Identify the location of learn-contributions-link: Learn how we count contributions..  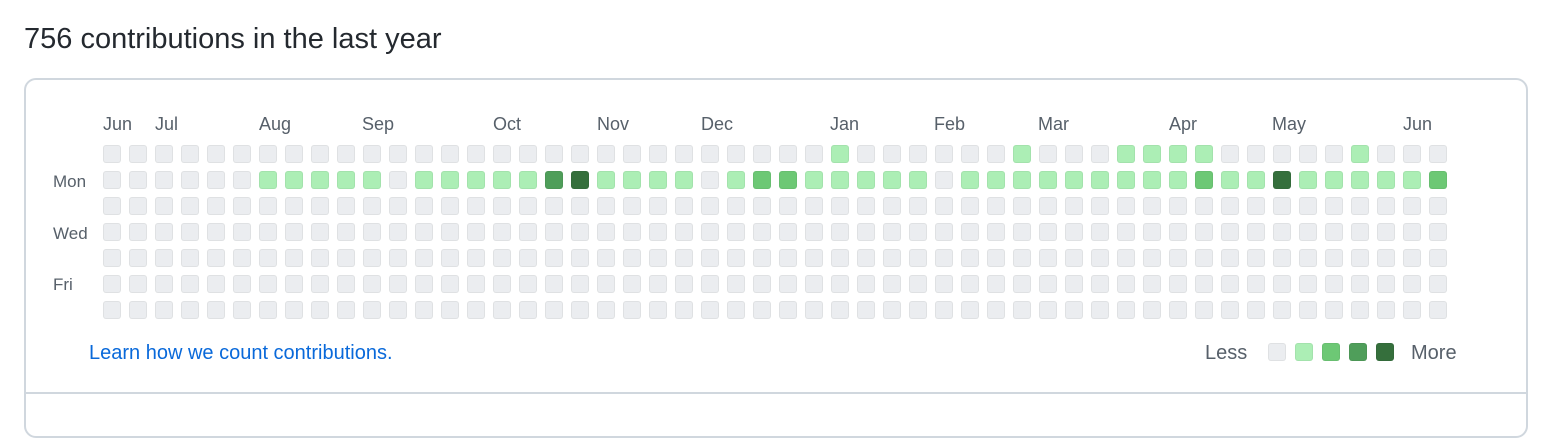
(241, 353).